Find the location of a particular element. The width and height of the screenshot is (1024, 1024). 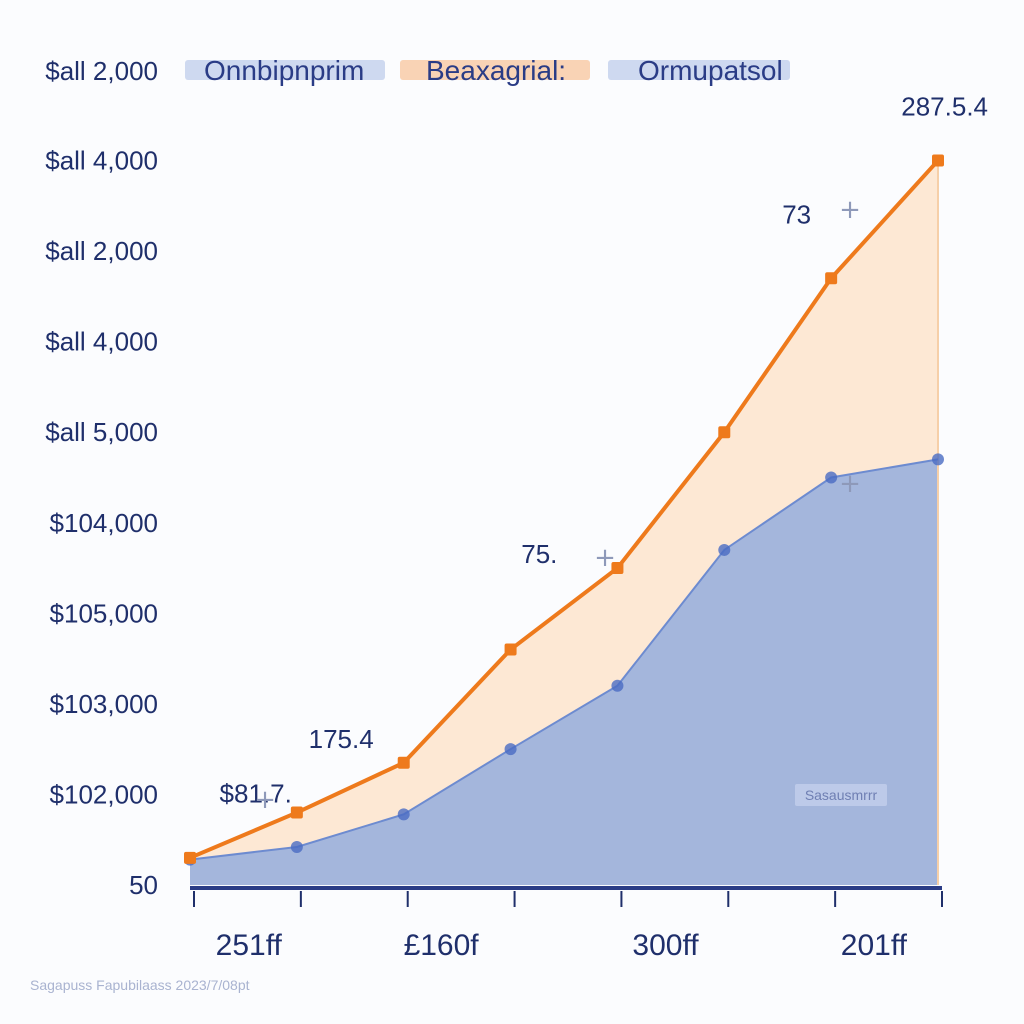

x-tick-label: £160f is located at coordinates (442, 945).